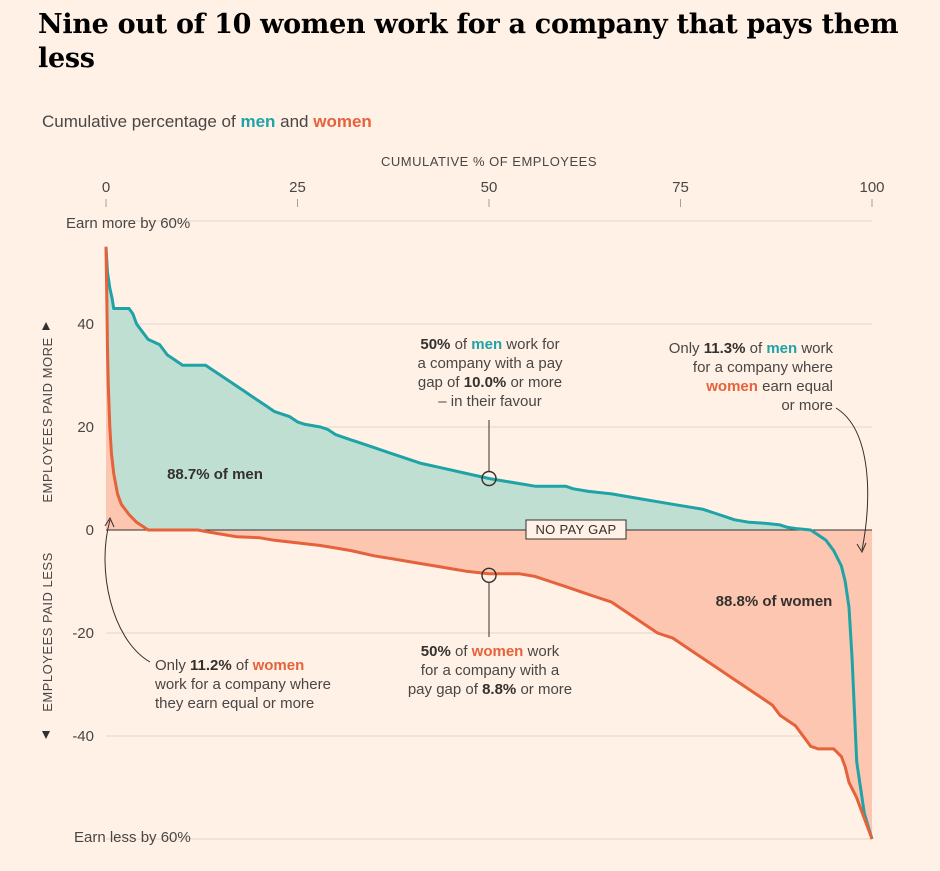 Image resolution: width=940 pixels, height=871 pixels. What do you see at coordinates (861, 548) in the screenshot?
I see `arrow-men-equal-icon` at bounding box center [861, 548].